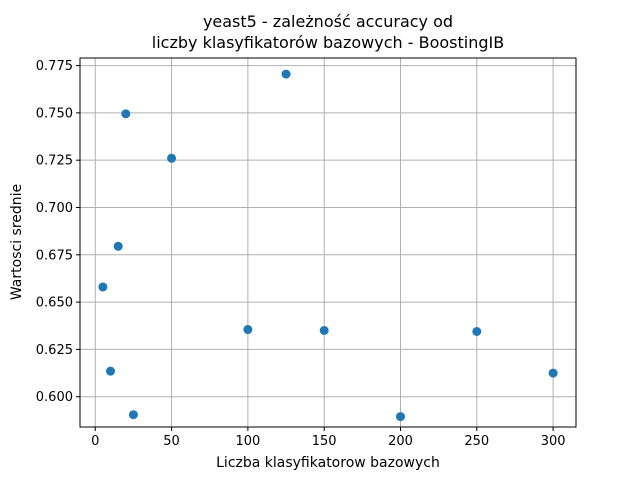  Describe the element at coordinates (54, 113) in the screenshot. I see `y-tick-label: 0.750` at that location.